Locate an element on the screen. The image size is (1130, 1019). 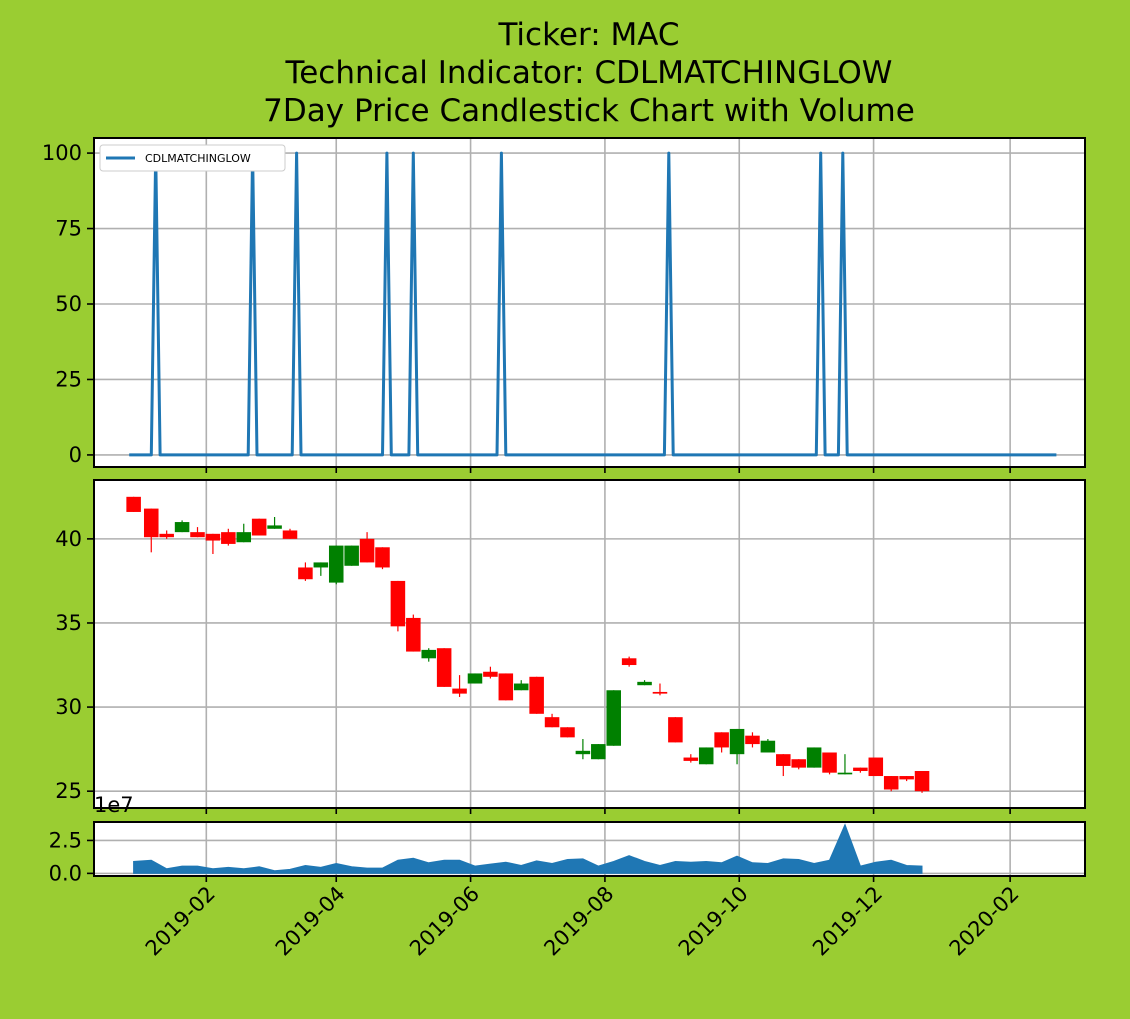
title-line-ticker: Ticker: MAC is located at coordinates (588, 35).